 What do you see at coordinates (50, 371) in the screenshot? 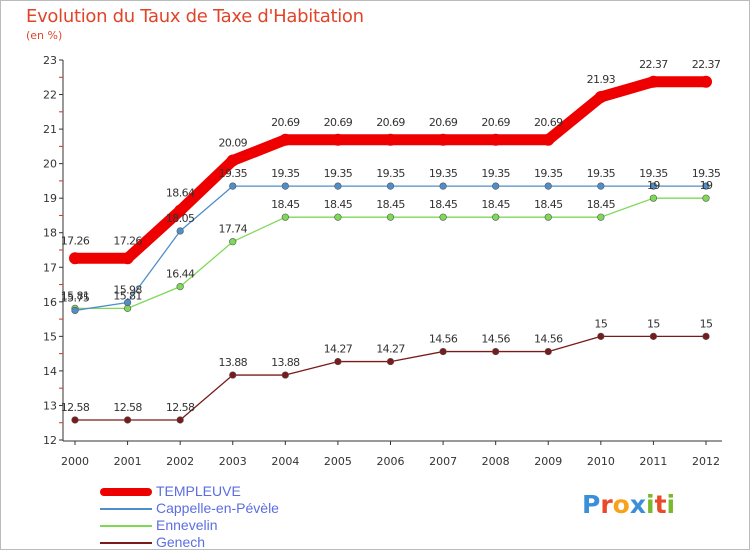
I see `y-tick-label: 14` at bounding box center [50, 371].